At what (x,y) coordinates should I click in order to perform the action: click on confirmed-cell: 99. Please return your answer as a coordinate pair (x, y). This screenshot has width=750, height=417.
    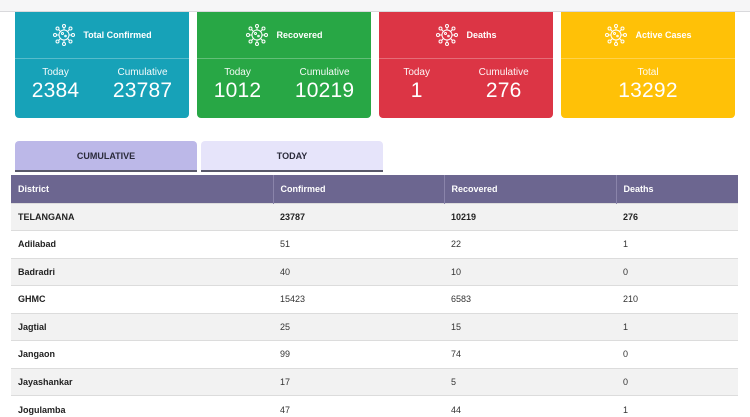
    Looking at the image, I should click on (358, 354).